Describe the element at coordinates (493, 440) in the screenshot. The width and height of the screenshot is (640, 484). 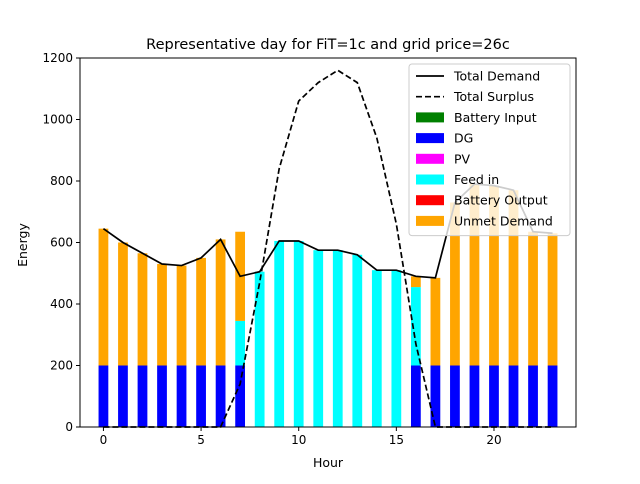
I see `x-tick-label: 20` at that location.